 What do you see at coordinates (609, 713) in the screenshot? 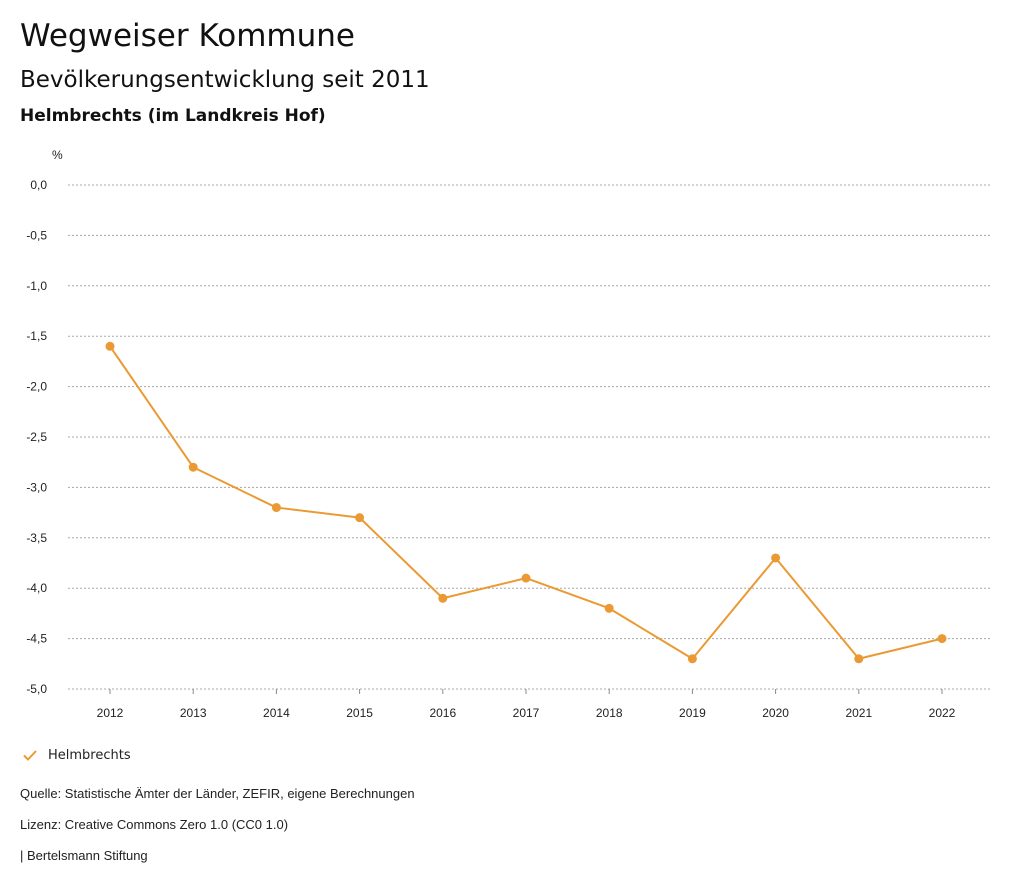
I see `x-tick-label: 2018` at bounding box center [609, 713].